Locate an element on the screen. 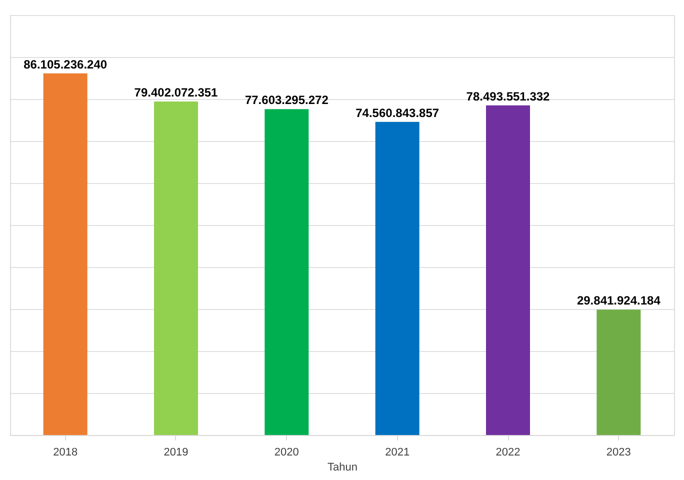  data-label: 74.560.843.857 is located at coordinates (398, 113).